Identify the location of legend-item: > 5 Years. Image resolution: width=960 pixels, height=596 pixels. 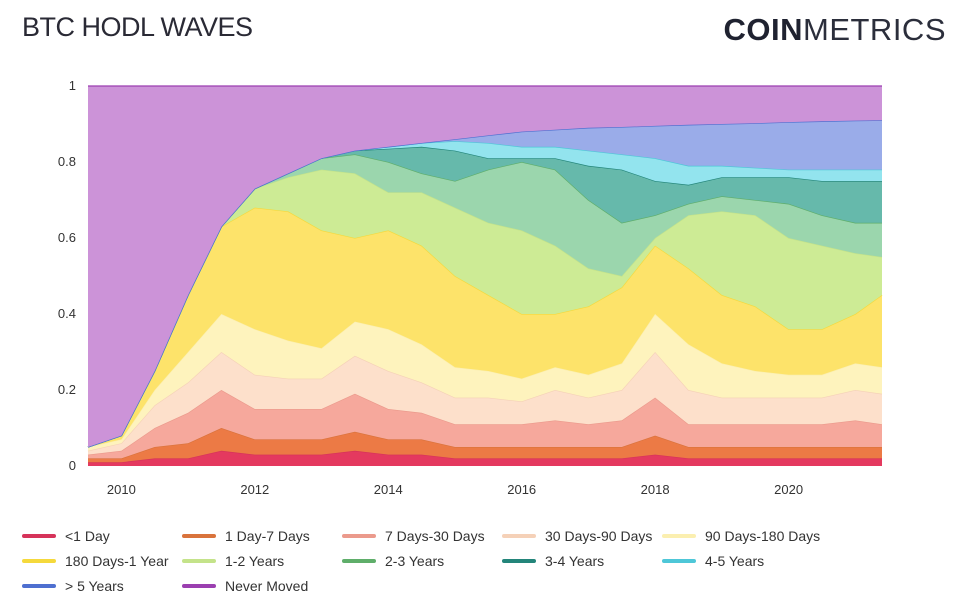
(102, 586).